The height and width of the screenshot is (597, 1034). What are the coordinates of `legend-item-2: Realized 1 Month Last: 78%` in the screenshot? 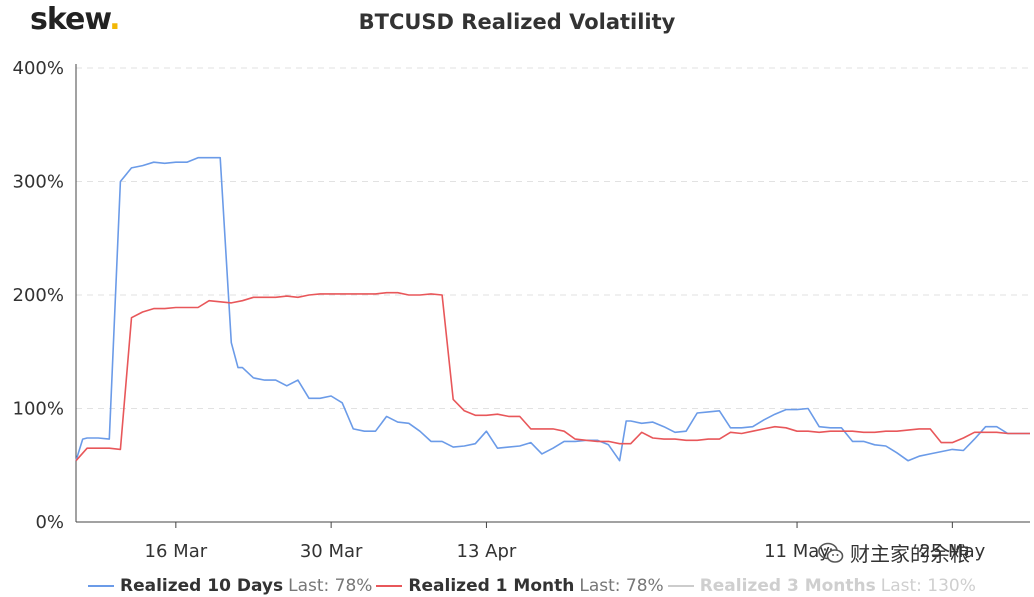 It's located at (520, 586).